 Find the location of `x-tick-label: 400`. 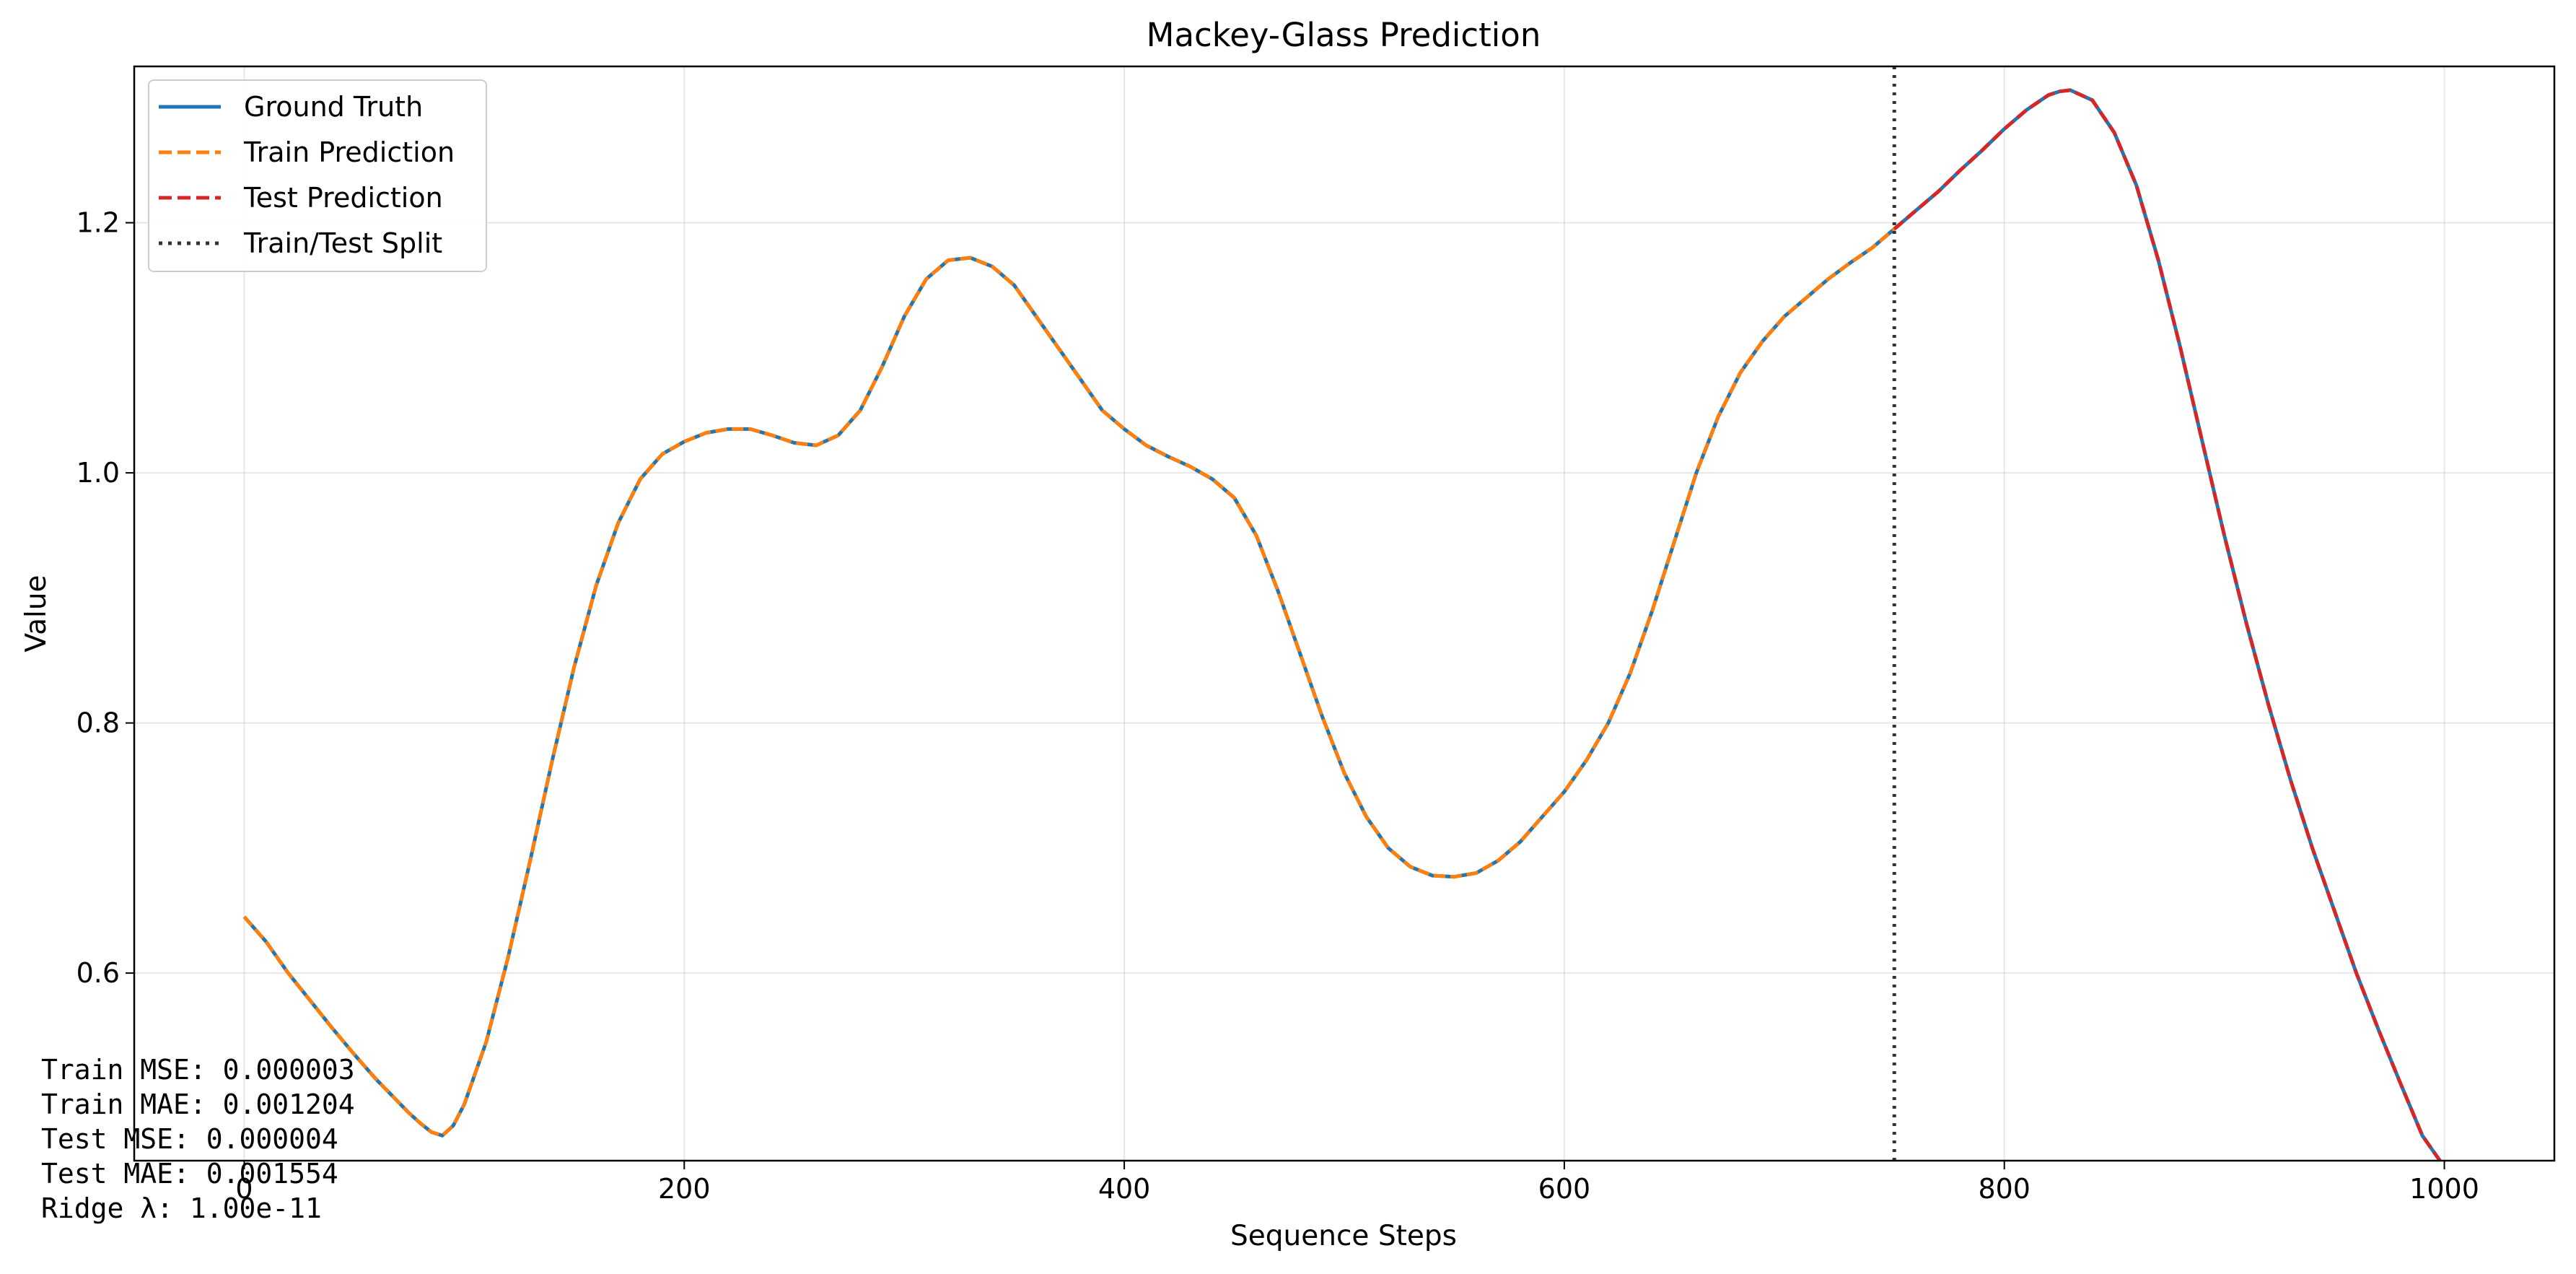

x-tick-label: 400 is located at coordinates (1124, 1189).